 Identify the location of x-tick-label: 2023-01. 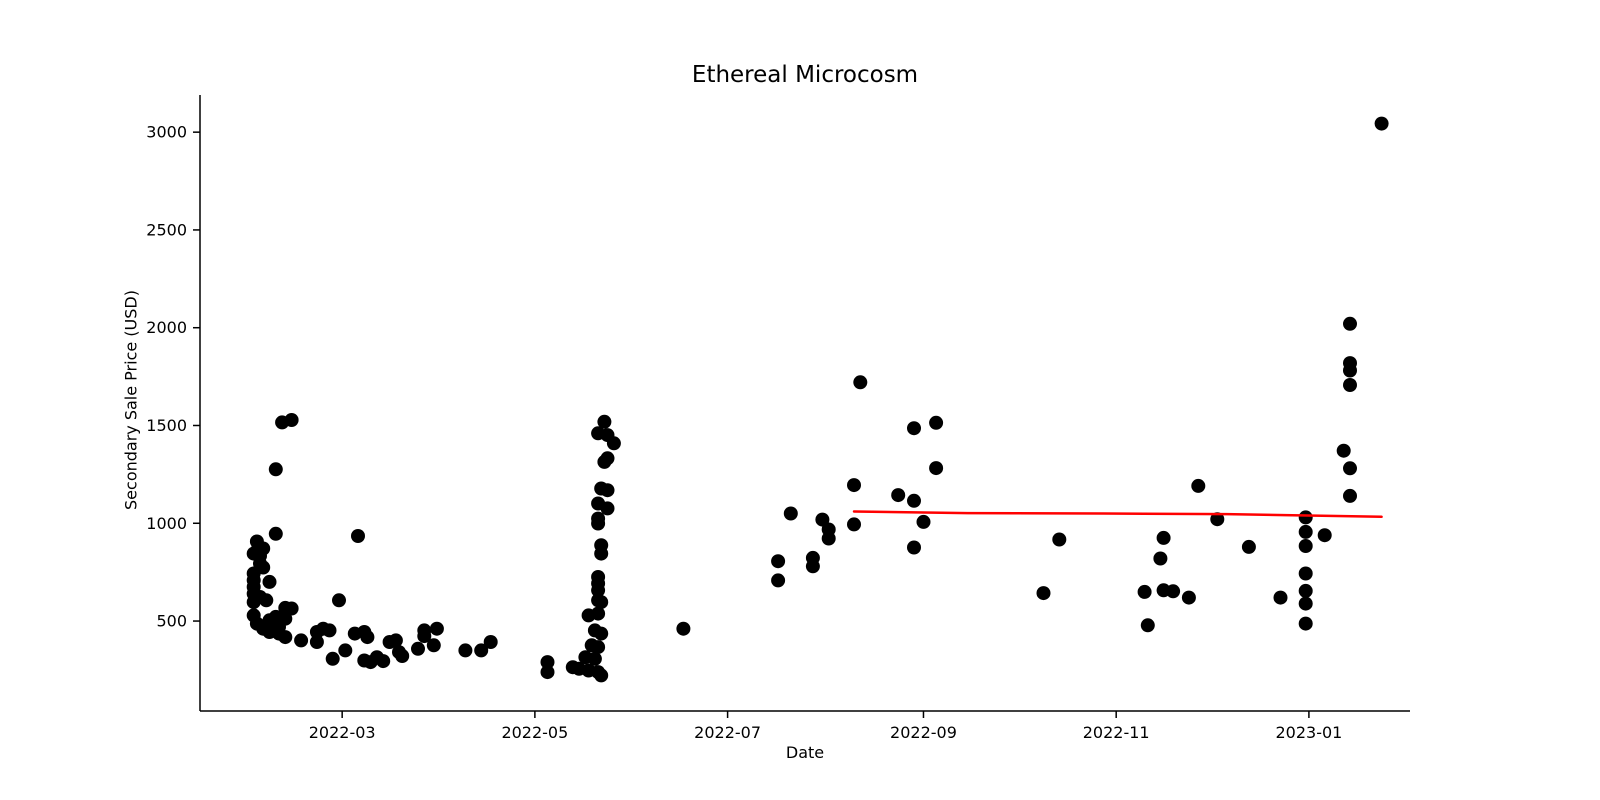
(1308, 732).